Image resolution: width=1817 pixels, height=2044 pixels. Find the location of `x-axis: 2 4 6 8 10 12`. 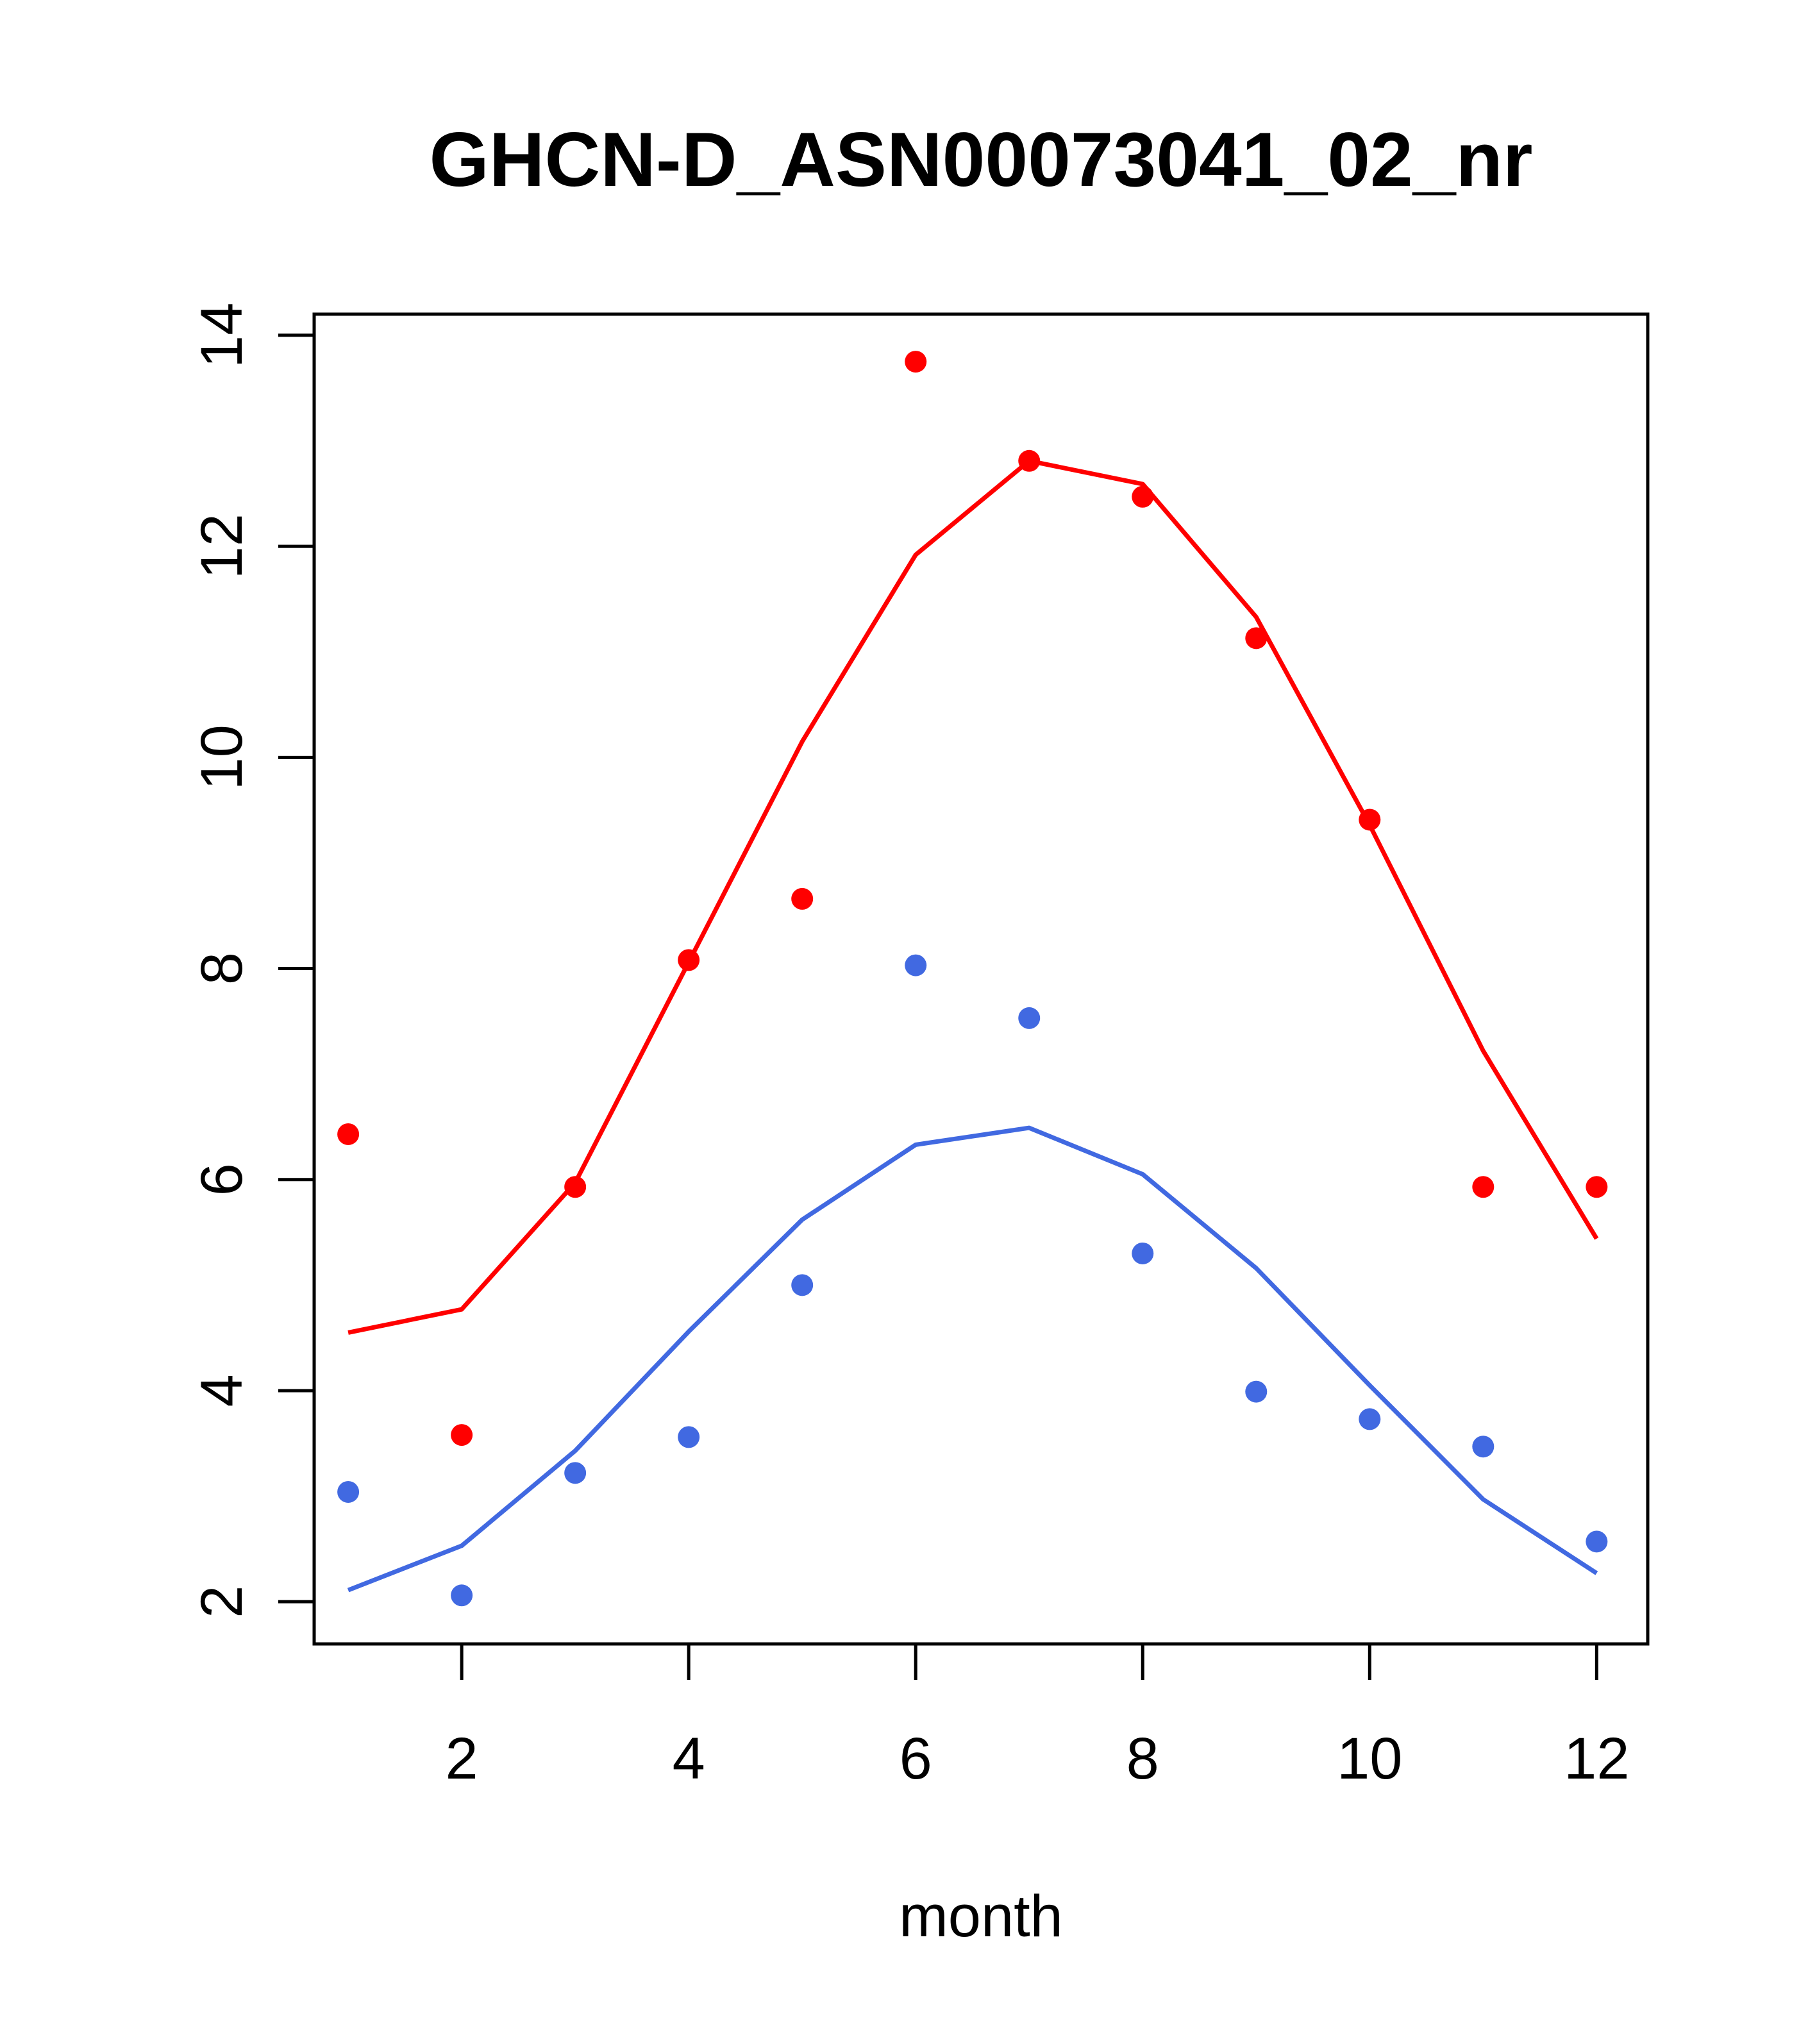

x-axis: 2 4 6 8 10 12 is located at coordinates (1038, 1717).